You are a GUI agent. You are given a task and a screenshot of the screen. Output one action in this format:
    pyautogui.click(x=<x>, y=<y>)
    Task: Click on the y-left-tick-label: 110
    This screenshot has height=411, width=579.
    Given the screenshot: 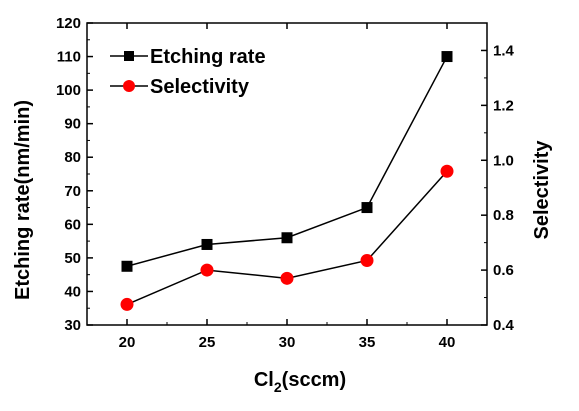 What is the action you would take?
    pyautogui.click(x=69, y=57)
    